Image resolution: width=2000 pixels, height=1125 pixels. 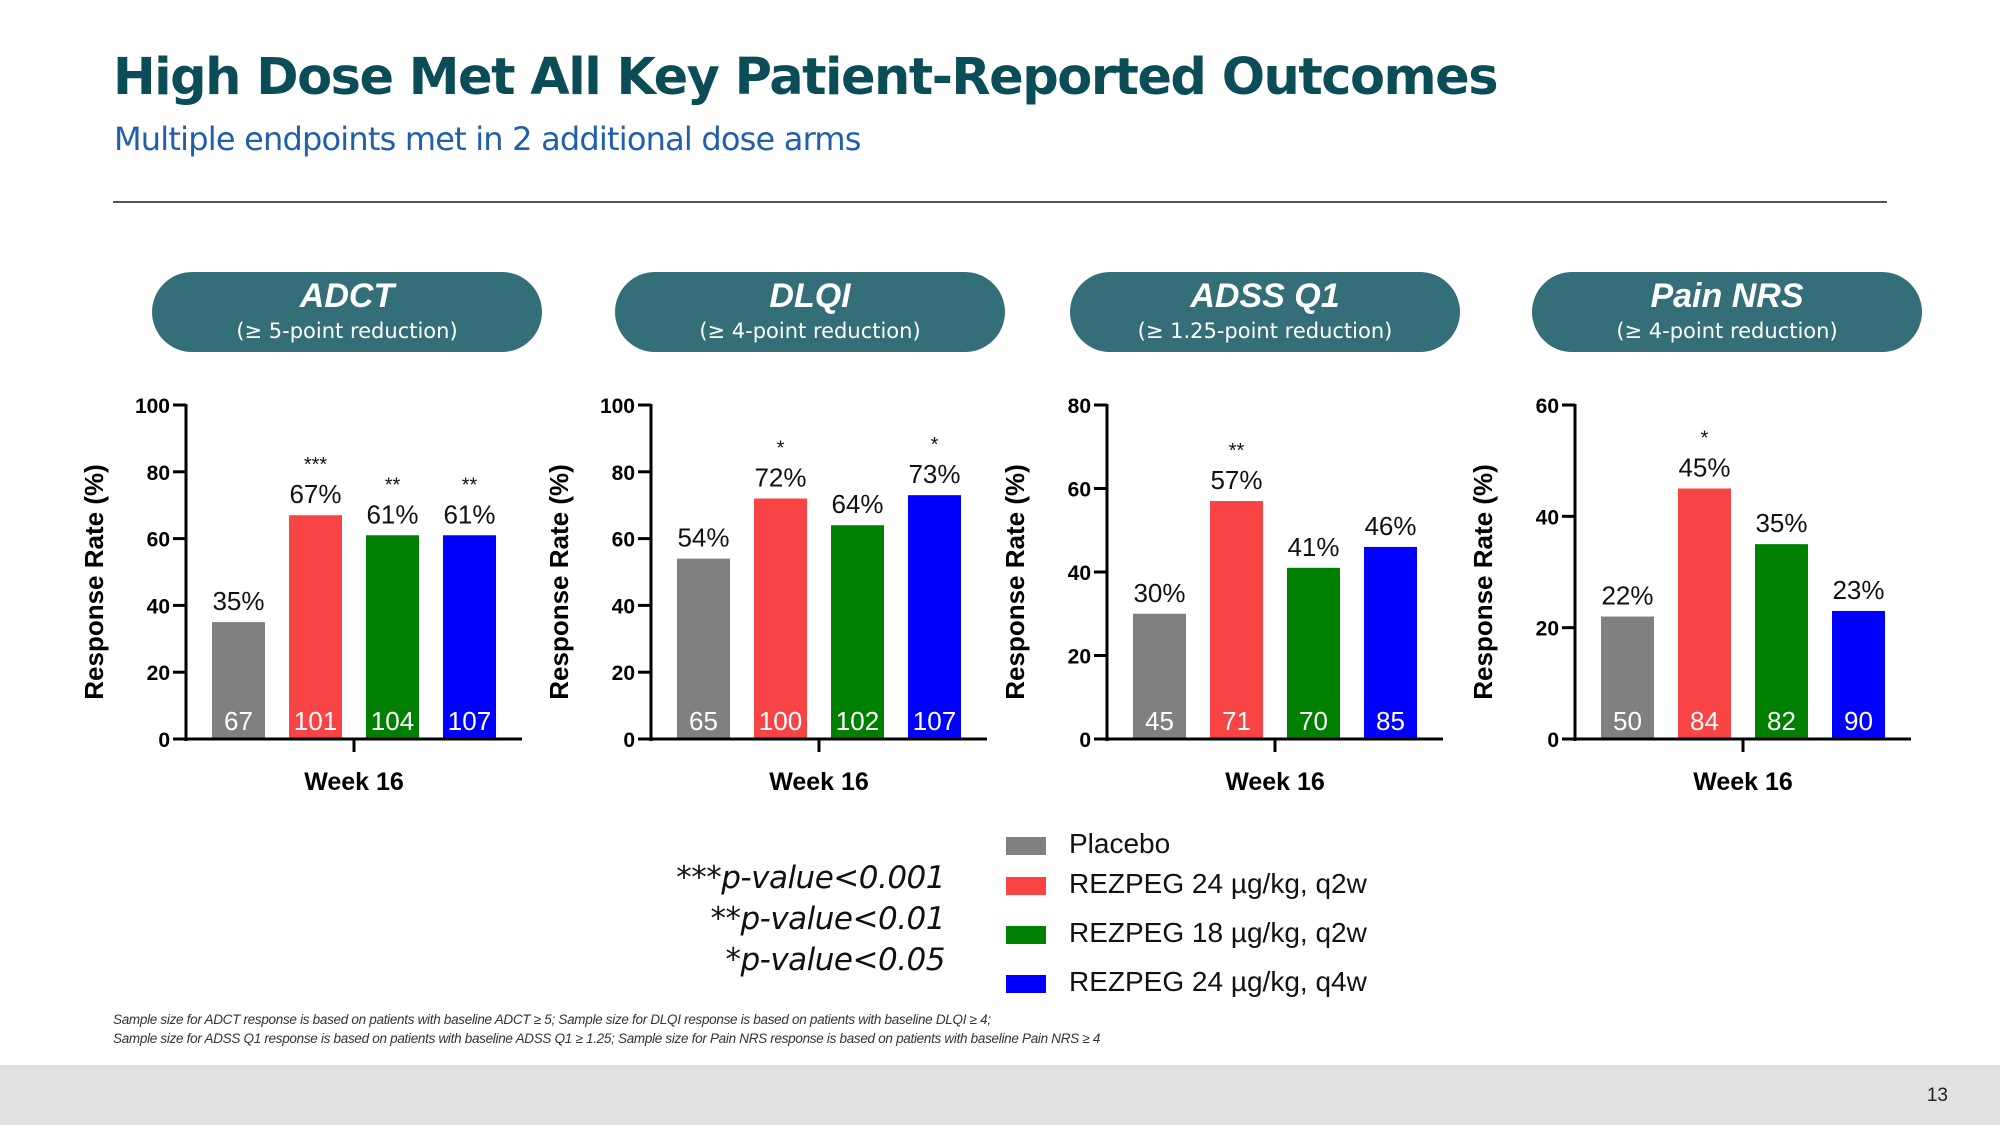 I want to click on sample-size-label: 70, so click(x=1313, y=721).